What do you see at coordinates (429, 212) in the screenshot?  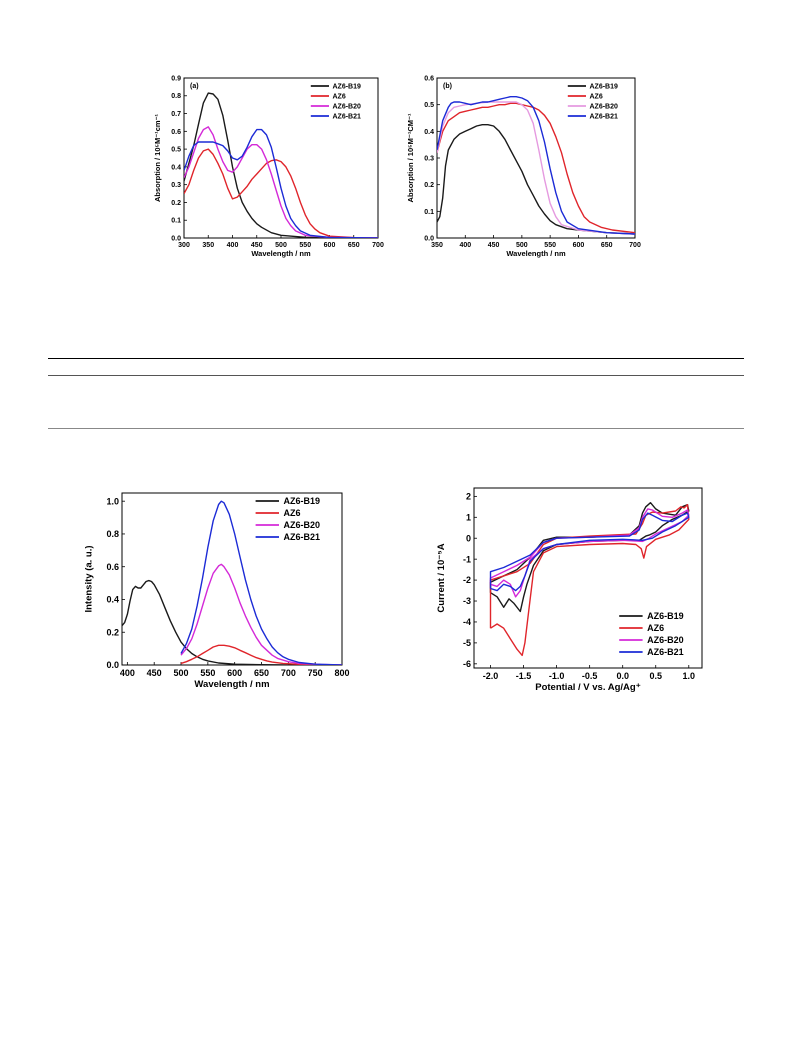 I see `y-tick-label: 0.1` at bounding box center [429, 212].